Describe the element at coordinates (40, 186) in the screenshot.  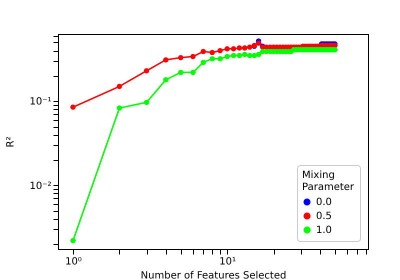
I see `y-tick-label: 10⁻²` at that location.